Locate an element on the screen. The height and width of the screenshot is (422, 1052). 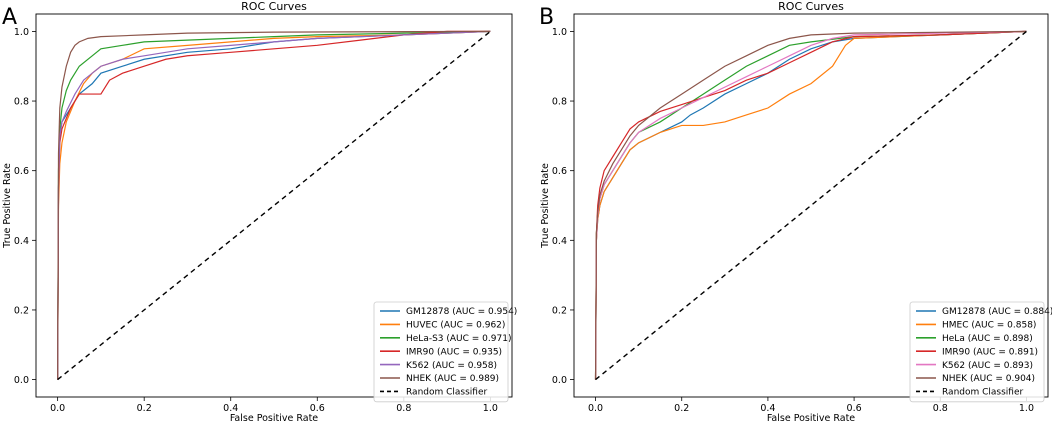
legend-entry: K562 (AUC = 0.958) is located at coordinates (451, 366).